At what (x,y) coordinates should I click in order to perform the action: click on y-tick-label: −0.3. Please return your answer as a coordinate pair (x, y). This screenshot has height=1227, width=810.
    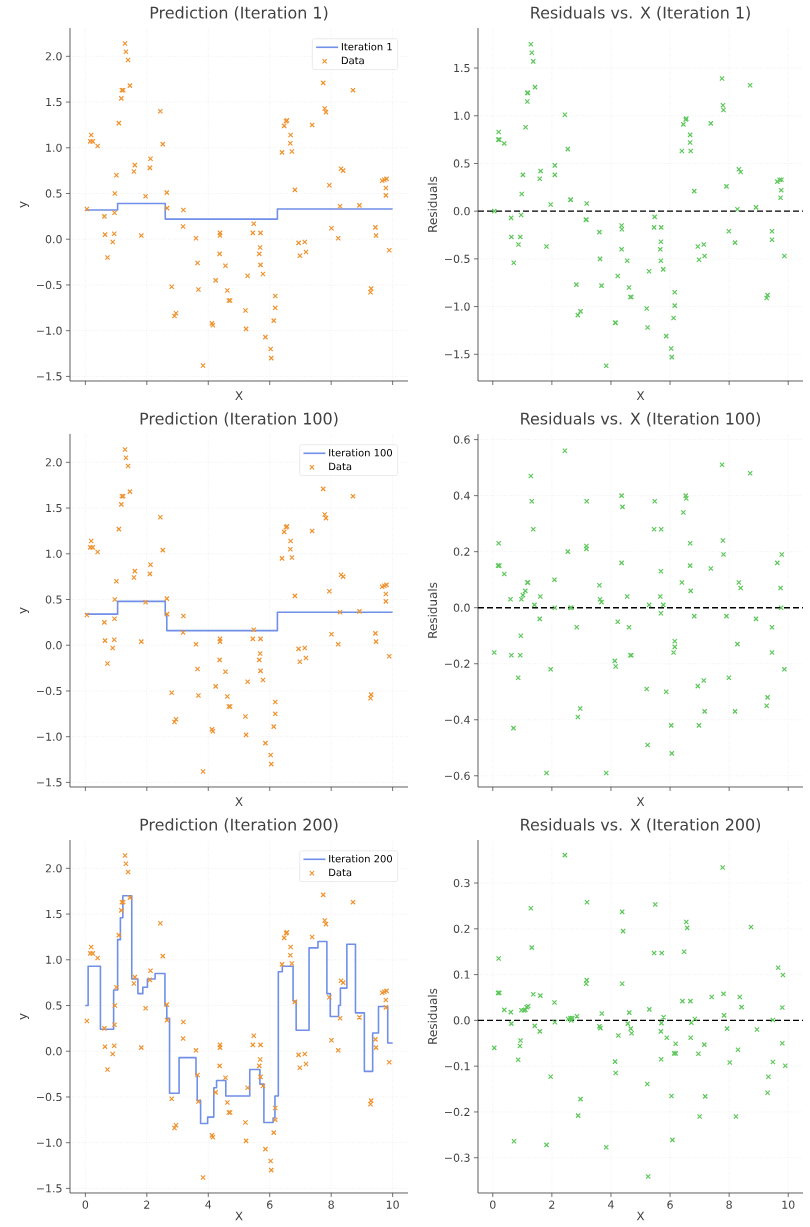
    Looking at the image, I should click on (457, 1157).